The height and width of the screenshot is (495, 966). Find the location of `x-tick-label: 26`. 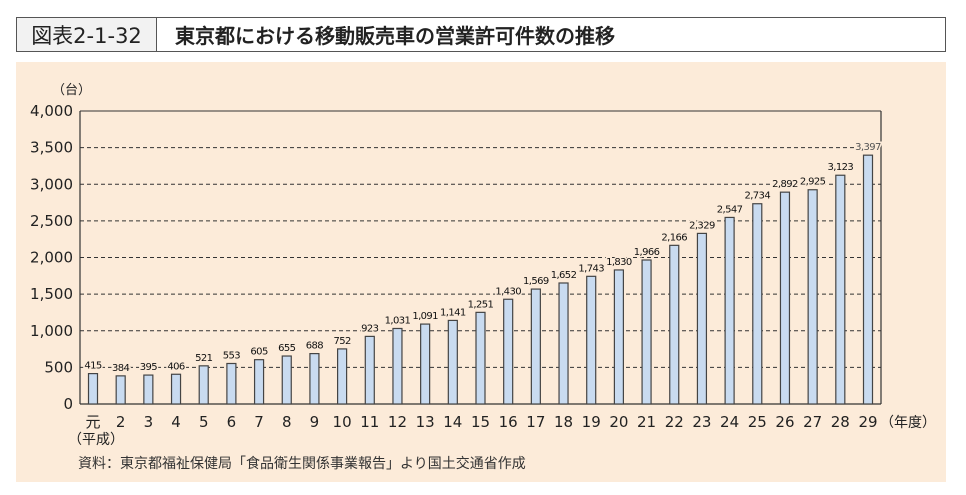

x-tick-label: 26 is located at coordinates (784, 422).